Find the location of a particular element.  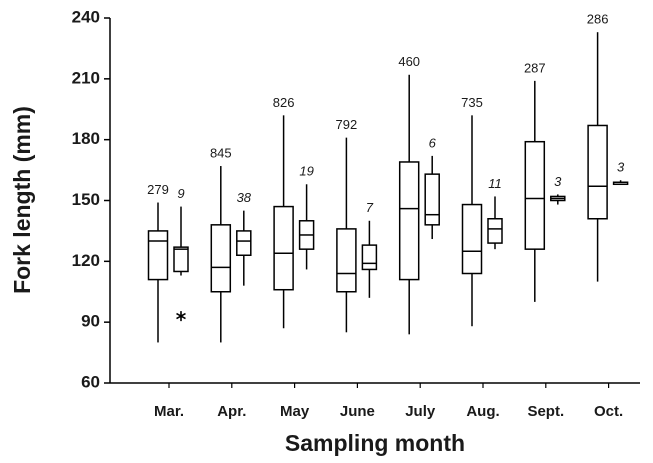

count-label: 19 is located at coordinates (306, 171).